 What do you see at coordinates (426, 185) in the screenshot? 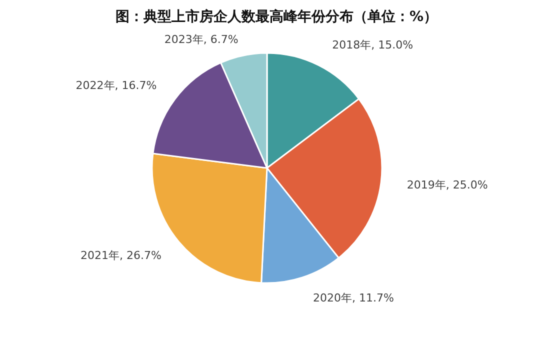
I see `slice-label: 2019年` at bounding box center [426, 185].